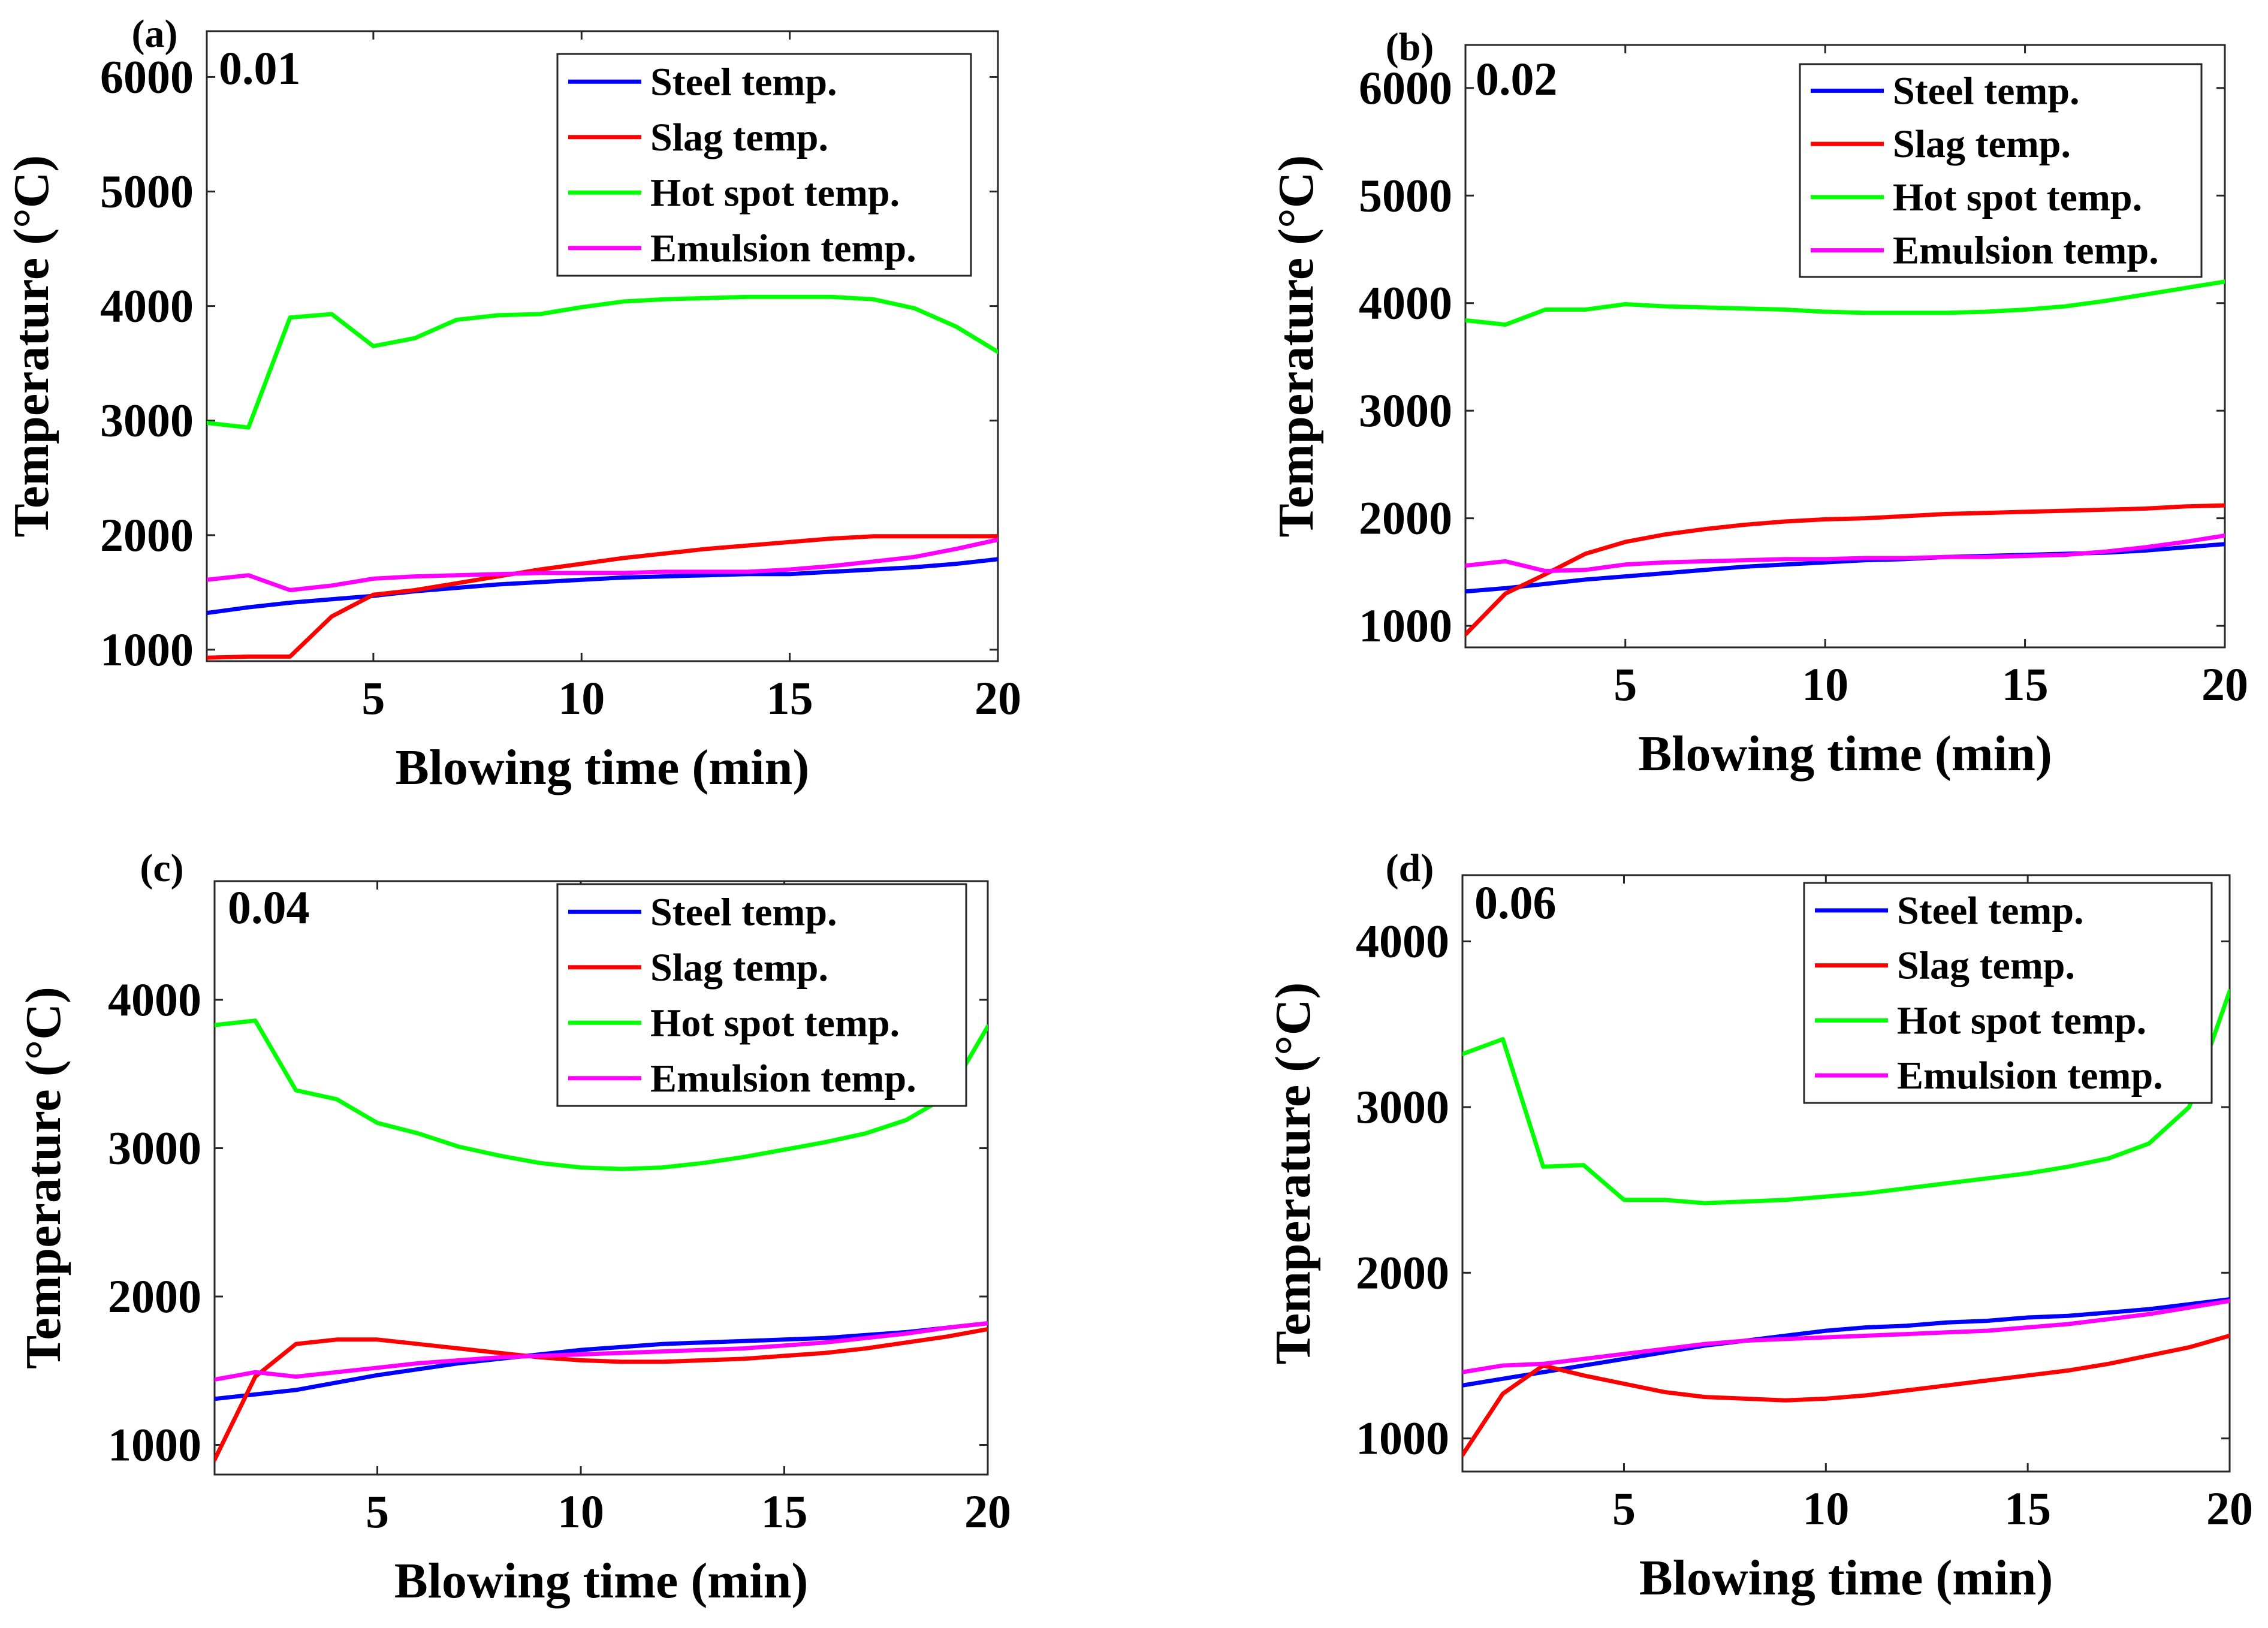 The width and height of the screenshot is (2268, 1628). I want to click on panel-annotation: 0.06, so click(1515, 902).